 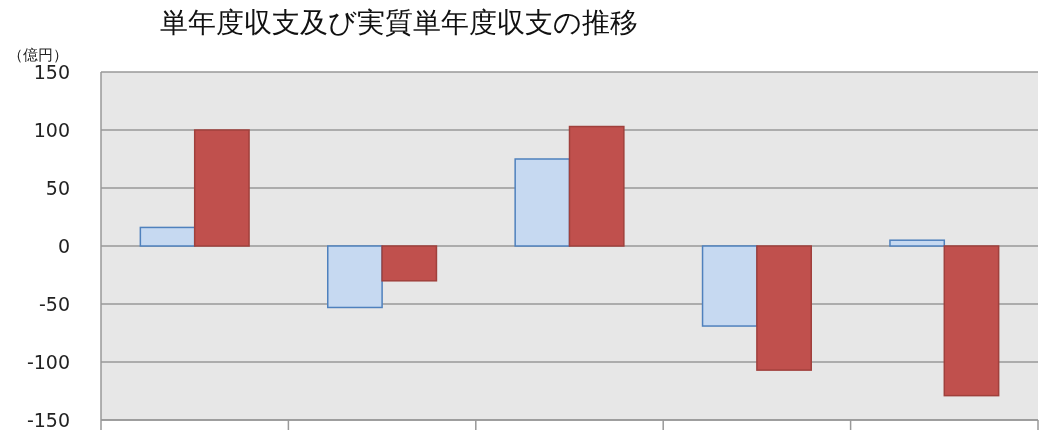 I want to click on y-tick-label: 100, so click(x=51, y=130).